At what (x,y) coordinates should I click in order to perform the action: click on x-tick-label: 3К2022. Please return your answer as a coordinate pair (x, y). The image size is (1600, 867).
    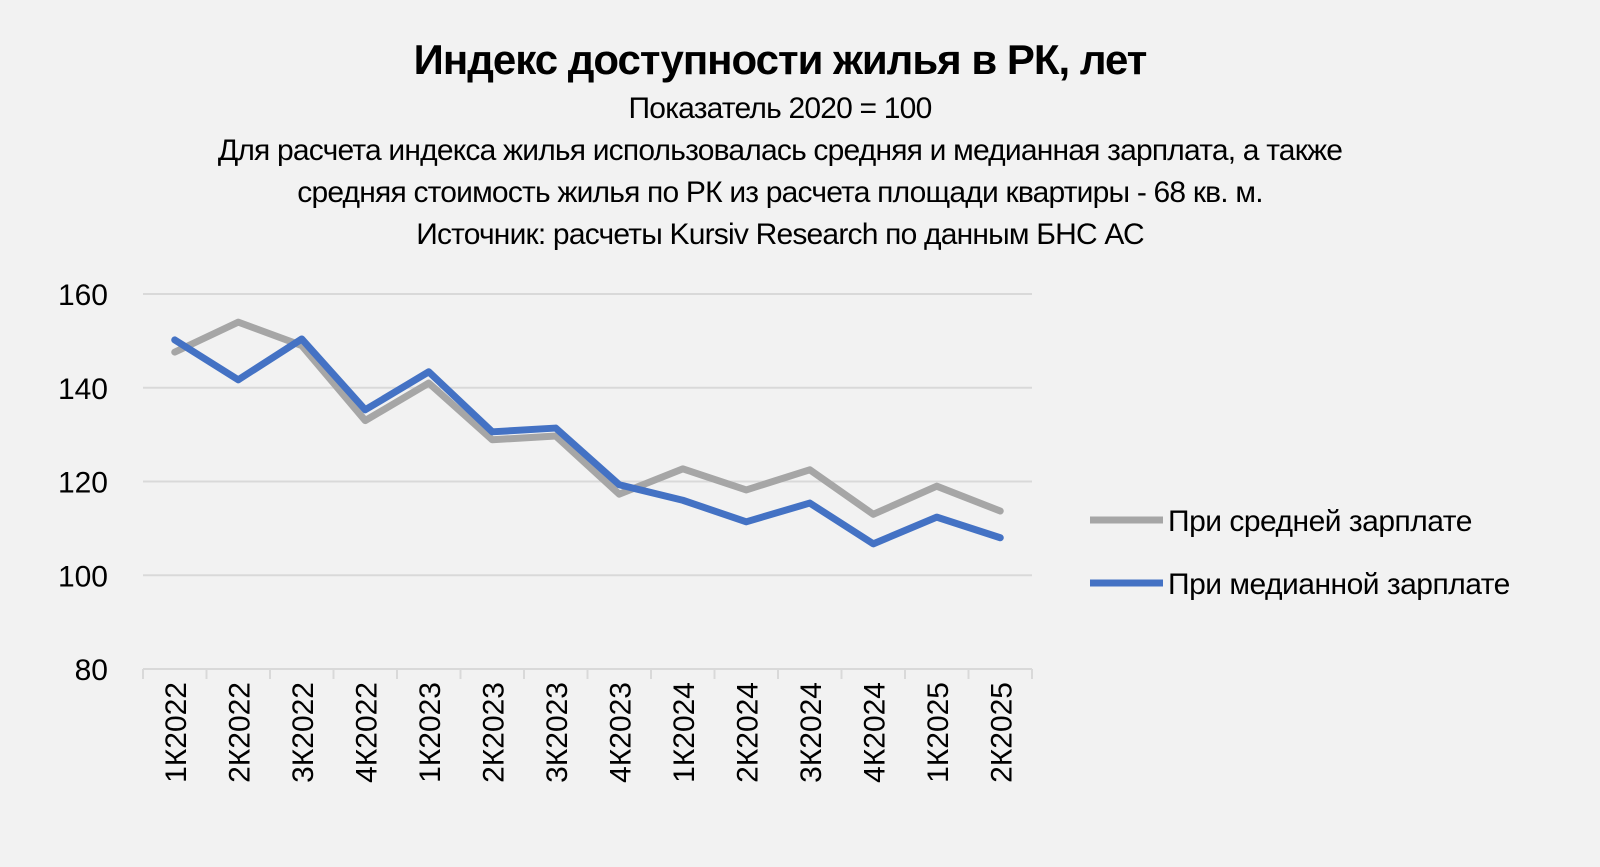
    Looking at the image, I should click on (303, 732).